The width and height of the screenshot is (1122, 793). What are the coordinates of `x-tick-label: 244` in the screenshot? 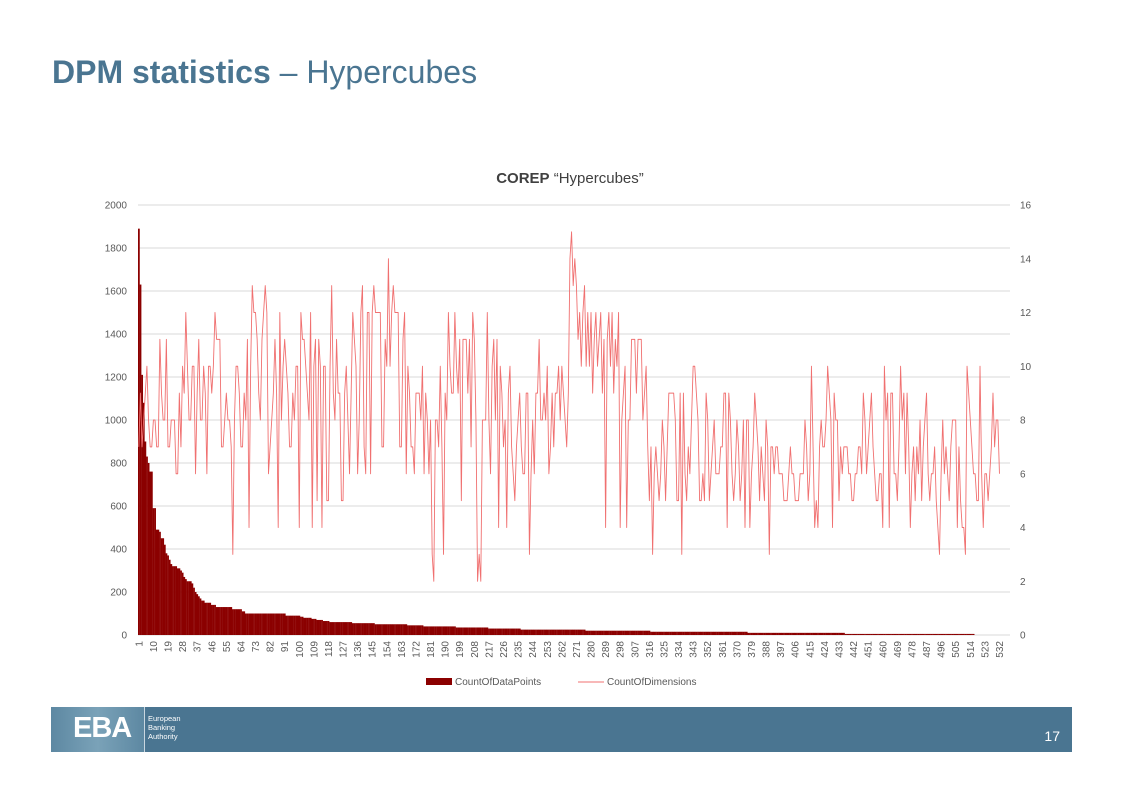 It's located at (533, 649).